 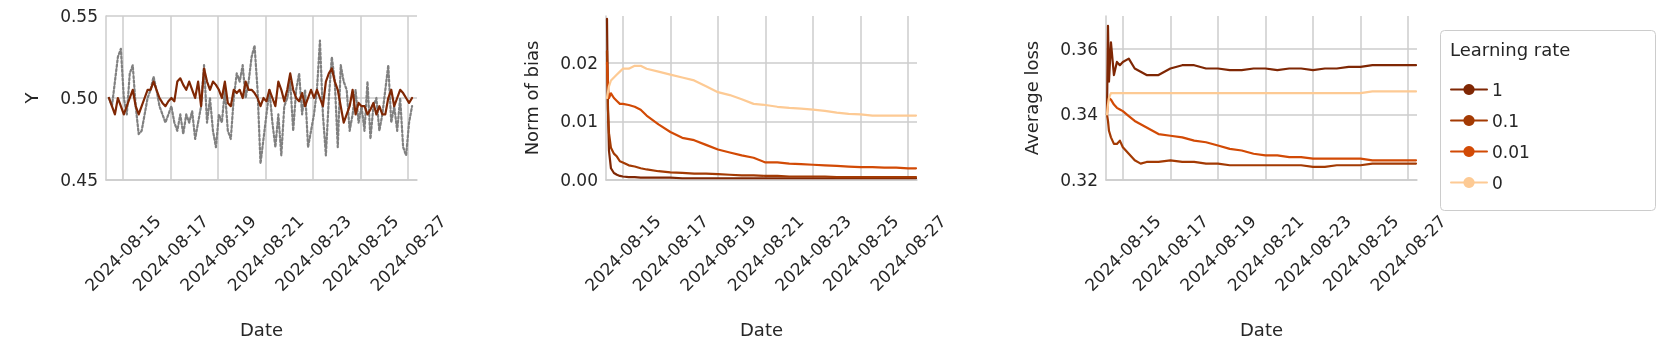 I want to click on y-axis-title: Norm of bias, so click(x=531, y=98).